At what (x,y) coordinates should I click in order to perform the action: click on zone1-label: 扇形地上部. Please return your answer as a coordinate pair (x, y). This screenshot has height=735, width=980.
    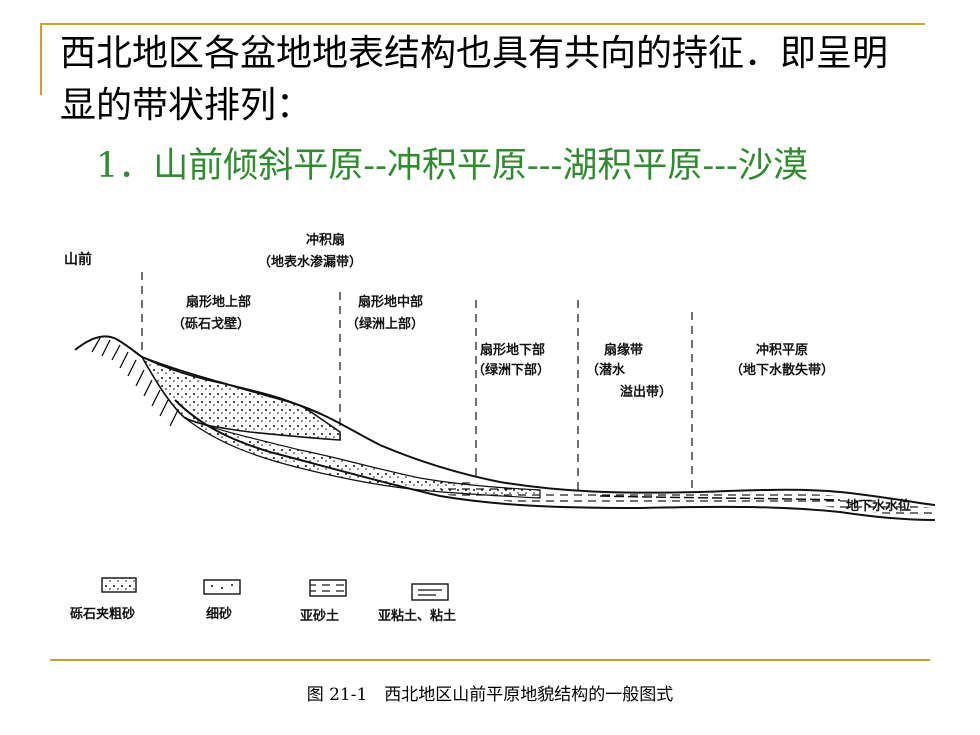
    Looking at the image, I should click on (218, 302).